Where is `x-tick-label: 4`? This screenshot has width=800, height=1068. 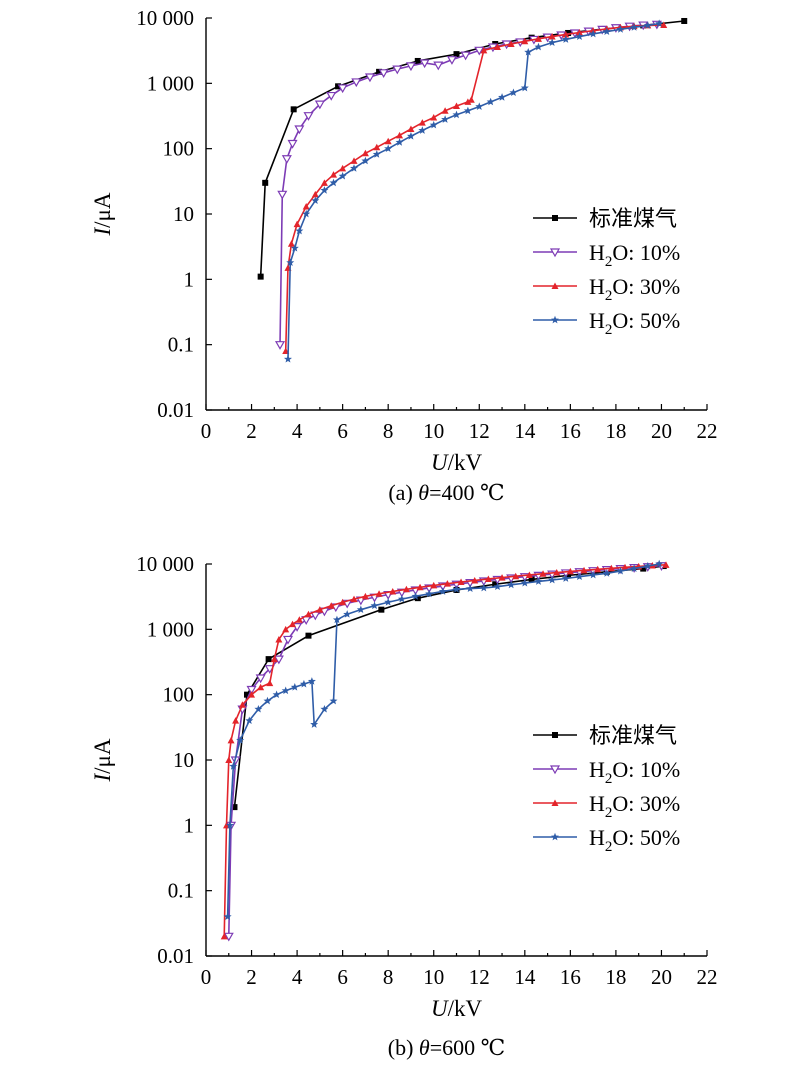
x-tick-label: 4 is located at coordinates (297, 977).